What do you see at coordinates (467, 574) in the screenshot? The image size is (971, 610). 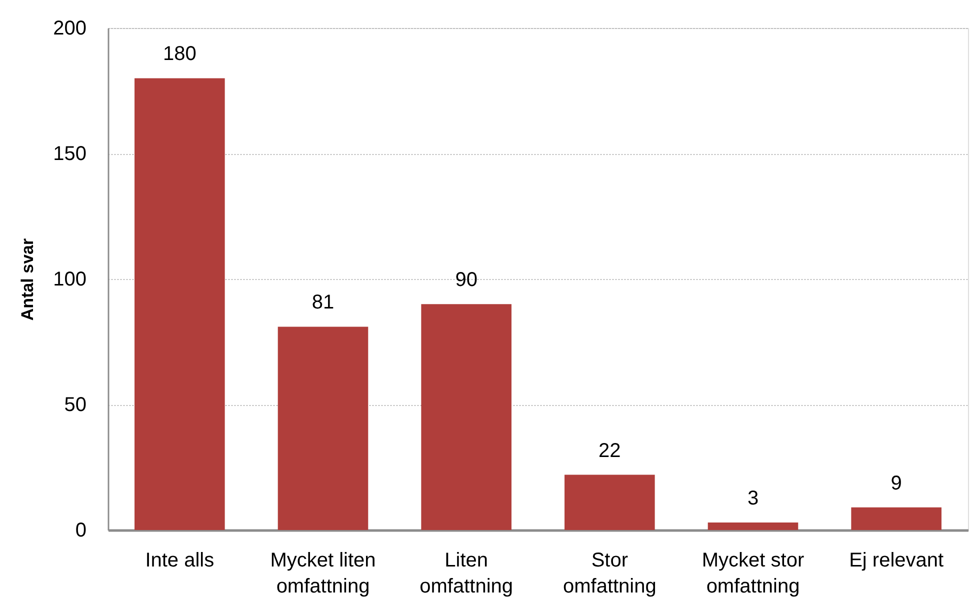 I see `x-tick-label: Liten omfattning` at bounding box center [467, 574].